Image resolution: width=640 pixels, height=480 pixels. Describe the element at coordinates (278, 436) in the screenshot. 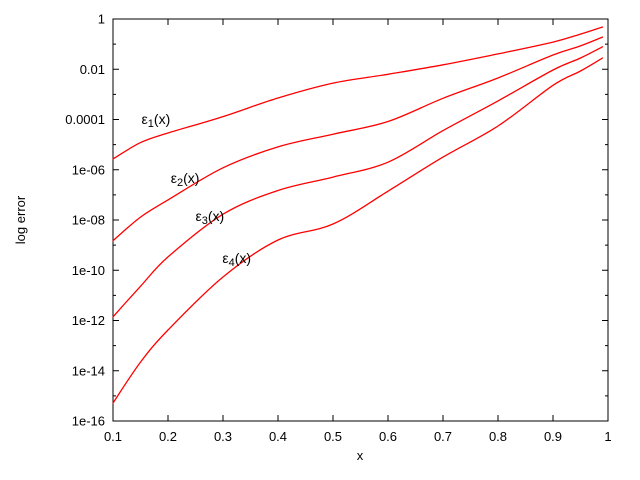

I see `x-tick-label: 0.4` at that location.